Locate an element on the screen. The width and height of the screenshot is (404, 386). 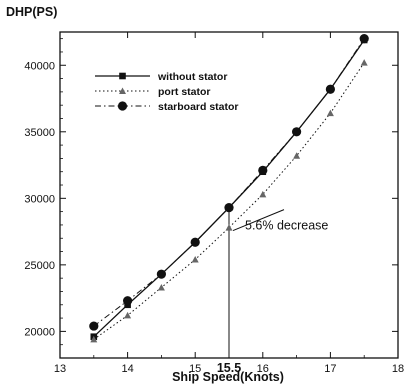
x-axis-title: Ship Speed(Knots) is located at coordinates (228, 377).